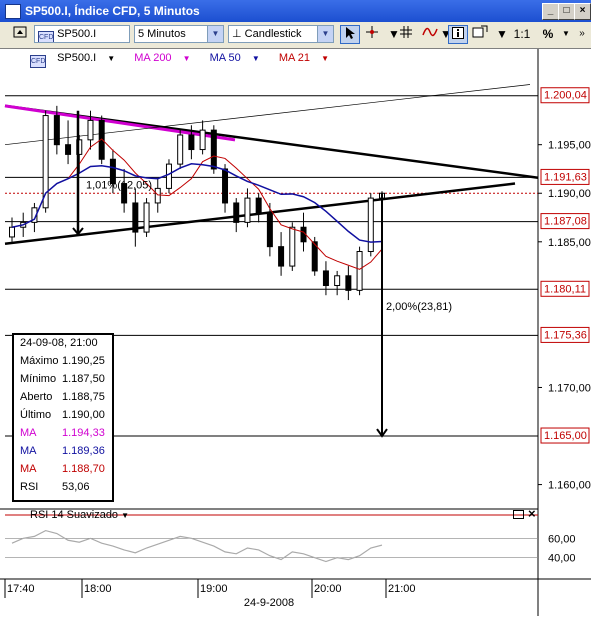 The image size is (591, 619). I want to click on data-row-value: 1.187,50, so click(83, 379).